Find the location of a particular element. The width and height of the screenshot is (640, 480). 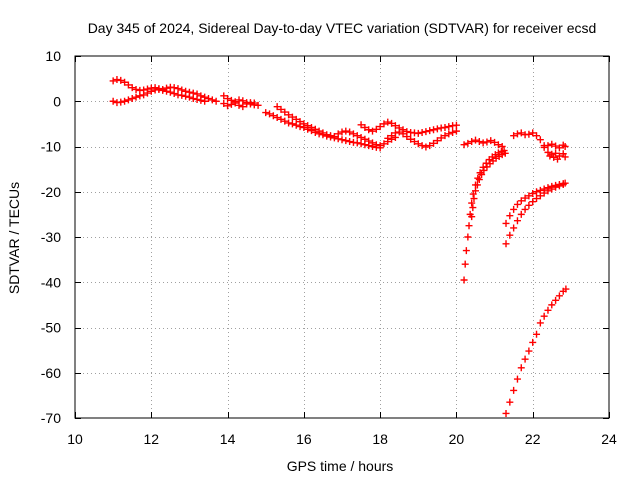

series-track-g is located at coordinates (408, 127).